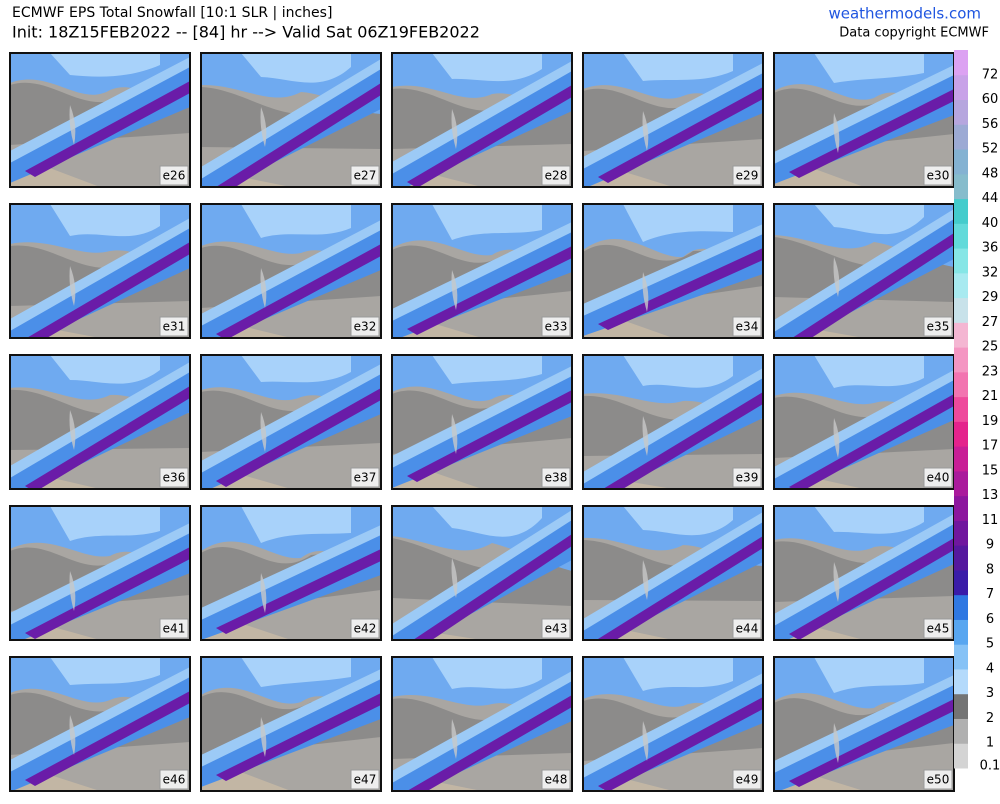  What do you see at coordinates (990, 446) in the screenshot?
I see `colorbar-label: 17` at bounding box center [990, 446].